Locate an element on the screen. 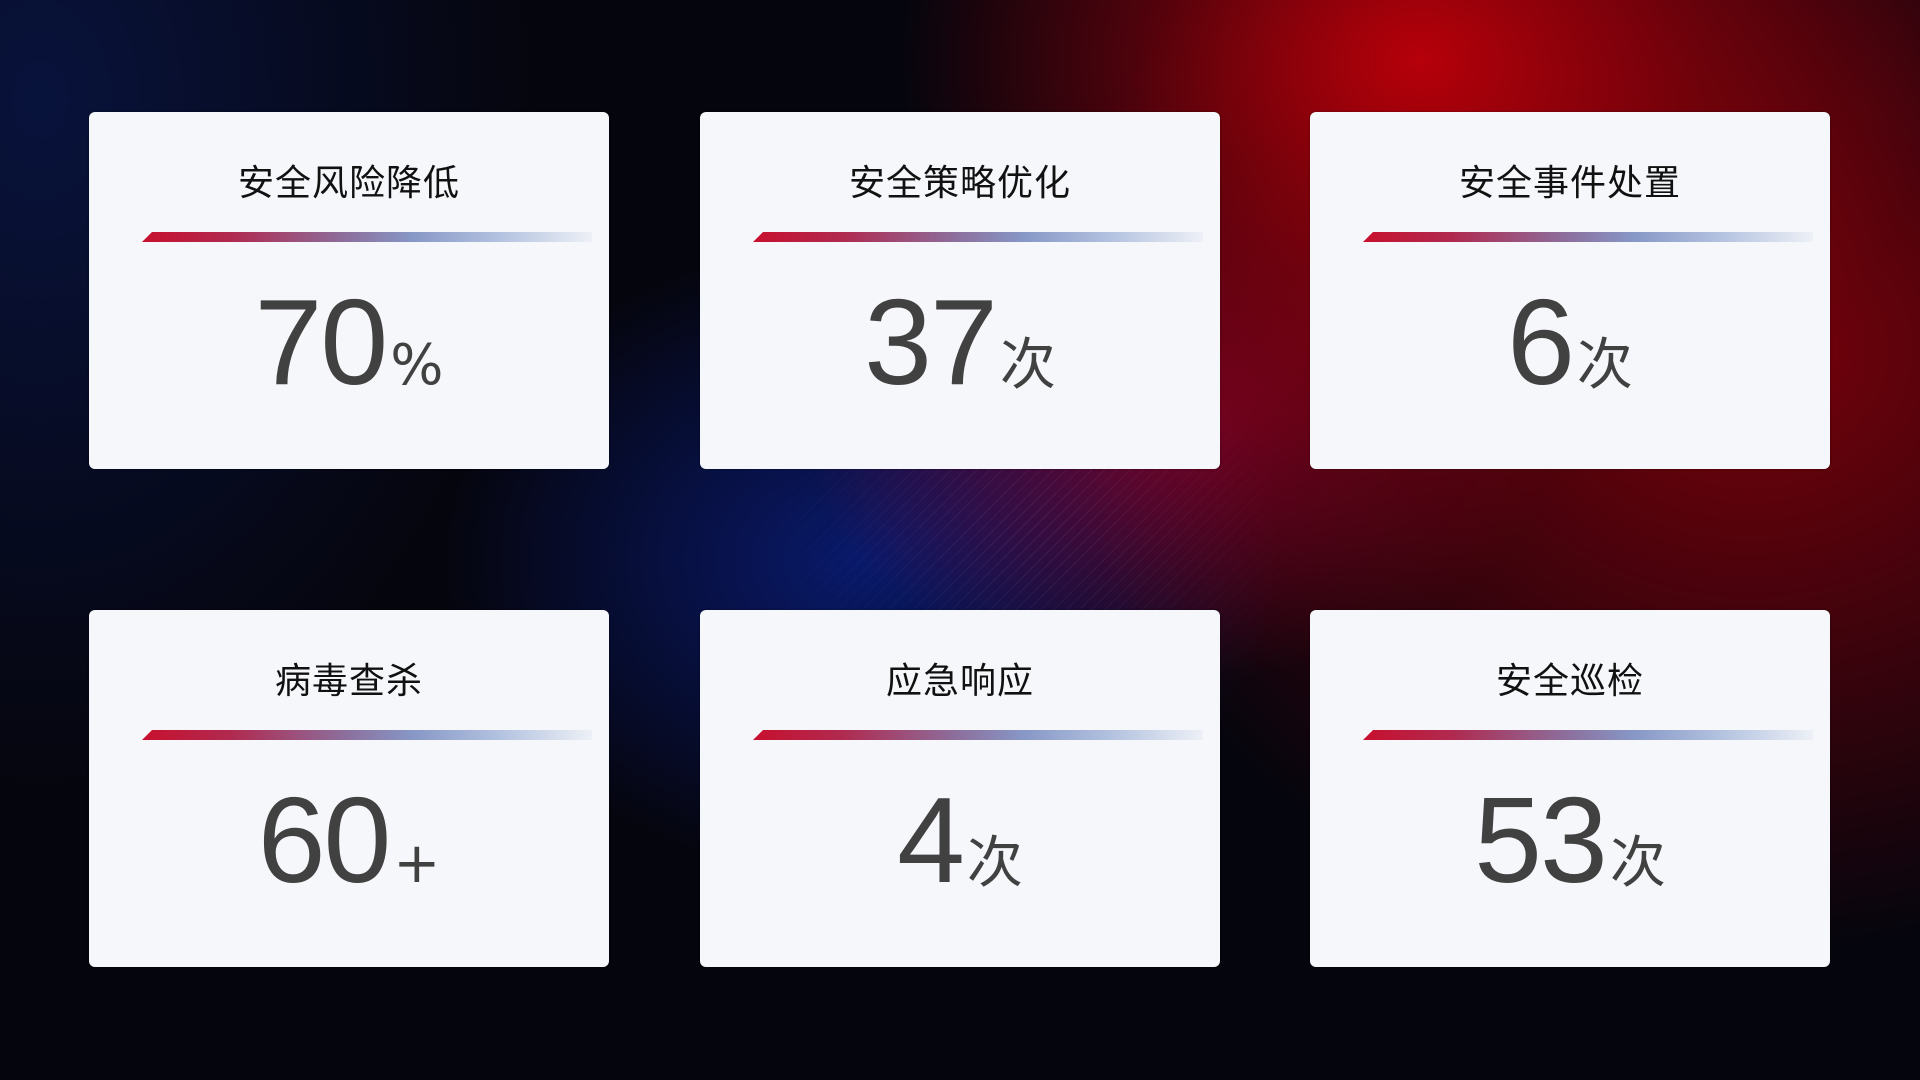 Image resolution: width=1920 pixels, height=1080 pixels. card-title: 安全事件处置 is located at coordinates (1569, 183).